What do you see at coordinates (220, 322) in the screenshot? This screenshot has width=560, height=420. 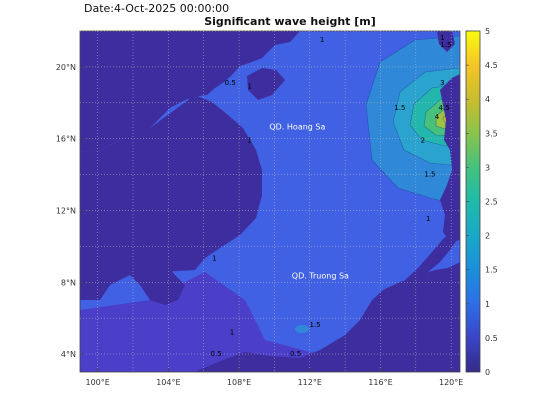 I see `shallow-shelf-sea` at bounding box center [220, 322].